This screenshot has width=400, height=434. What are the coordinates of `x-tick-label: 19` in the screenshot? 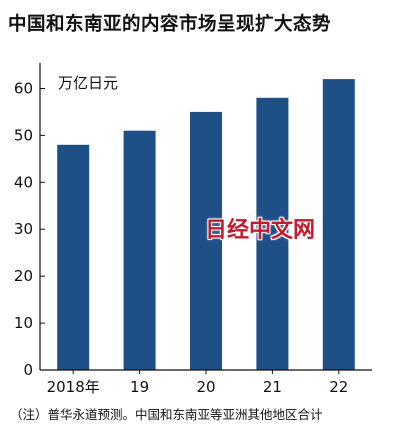 It's located at (139, 387).